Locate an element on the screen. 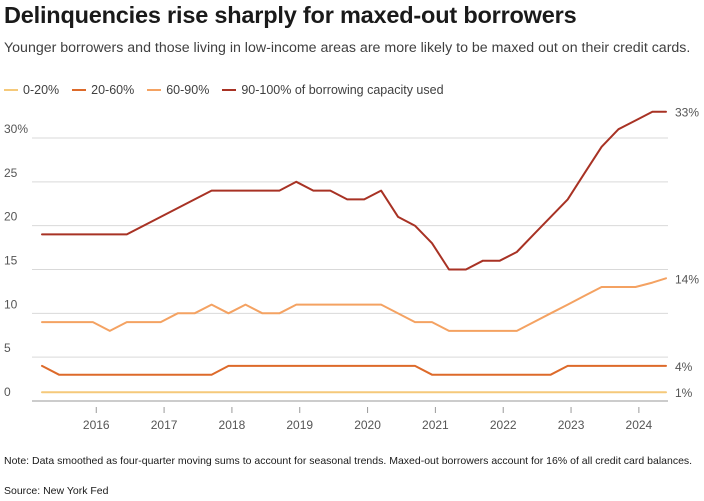  legend-label: 60-90% is located at coordinates (188, 90).